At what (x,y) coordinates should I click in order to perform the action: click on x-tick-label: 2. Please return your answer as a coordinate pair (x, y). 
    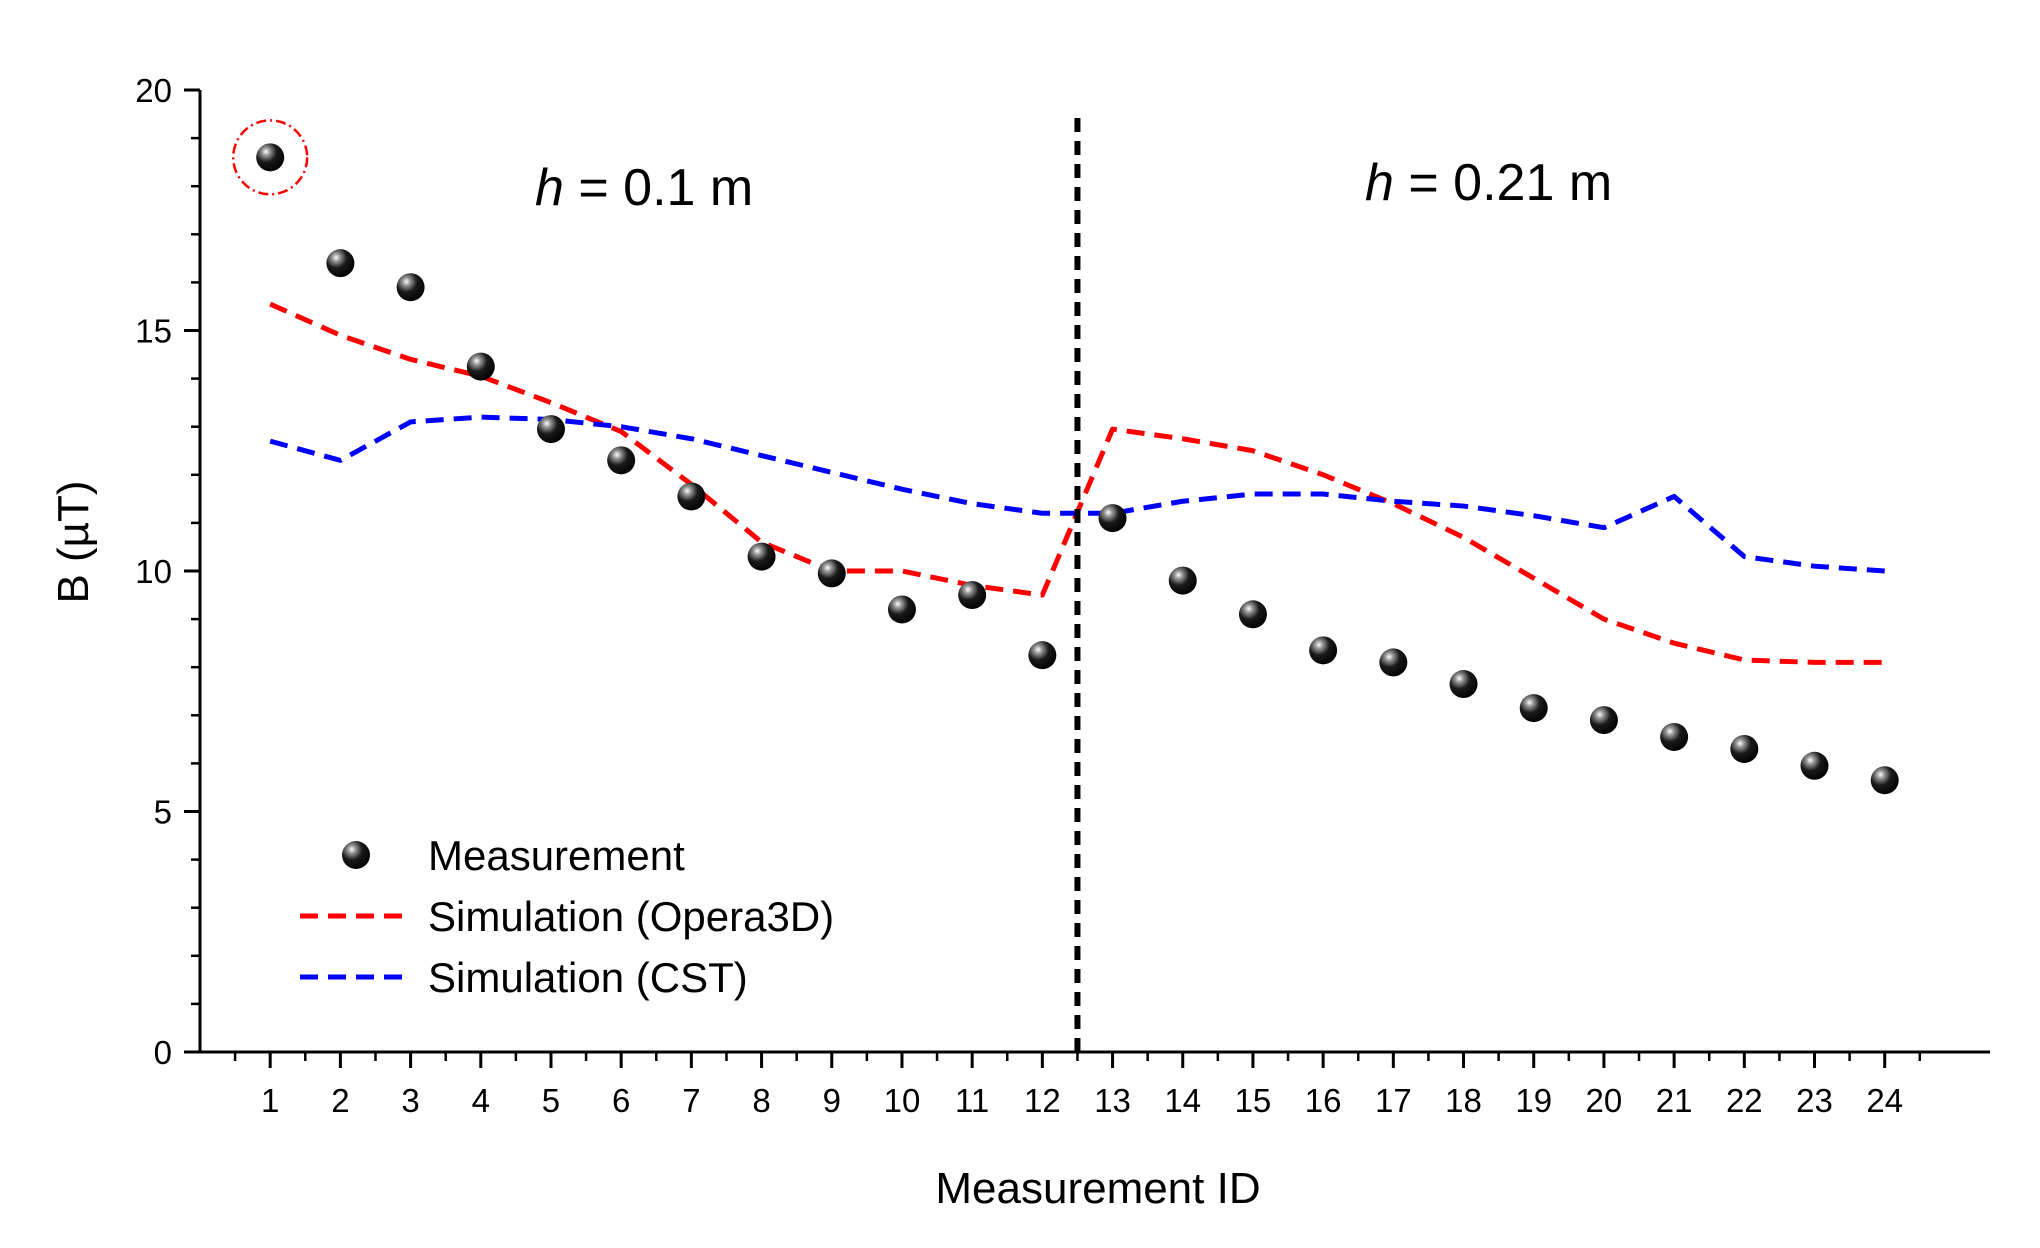
    Looking at the image, I should click on (340, 1100).